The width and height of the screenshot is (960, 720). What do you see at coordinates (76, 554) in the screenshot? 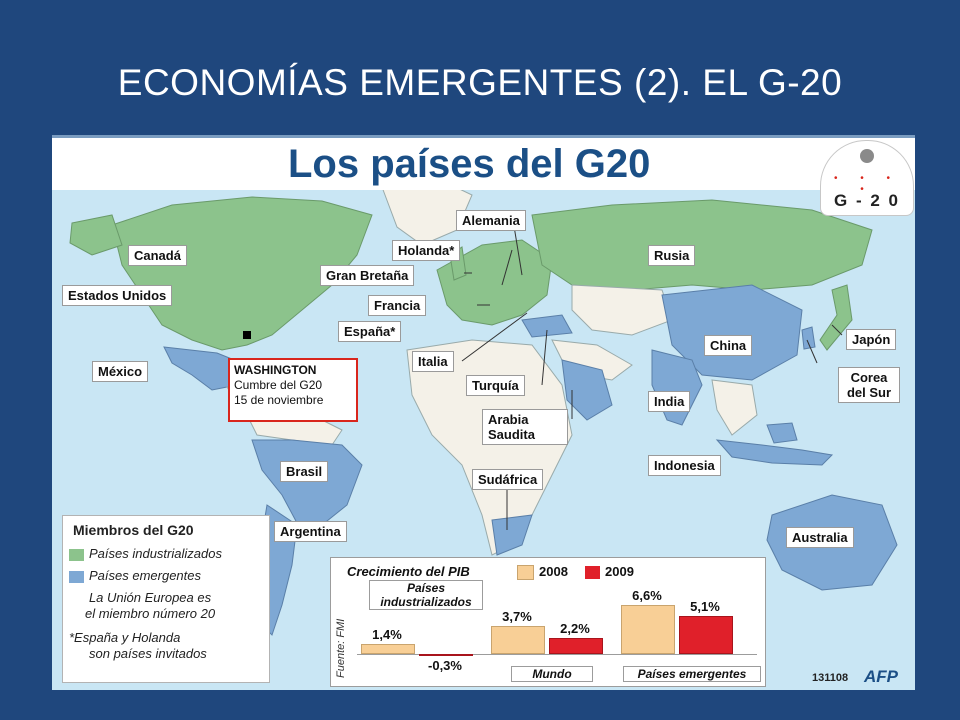
I see `industrialized-swatch` at bounding box center [76, 554].